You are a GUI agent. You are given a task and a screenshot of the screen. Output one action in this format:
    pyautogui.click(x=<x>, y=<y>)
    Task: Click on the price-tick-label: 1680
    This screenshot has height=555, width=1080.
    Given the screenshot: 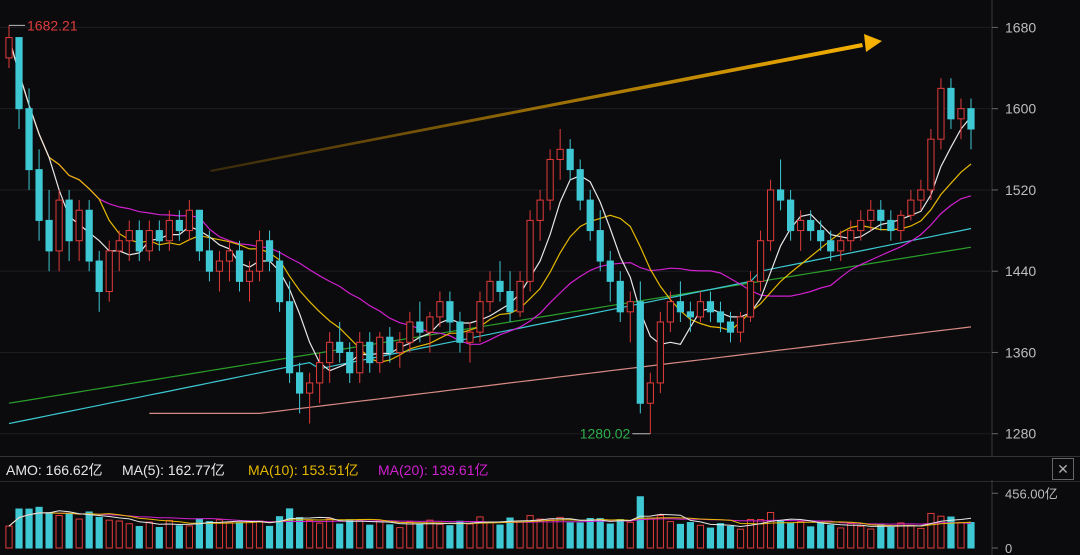 What is the action you would take?
    pyautogui.click(x=1020, y=27)
    